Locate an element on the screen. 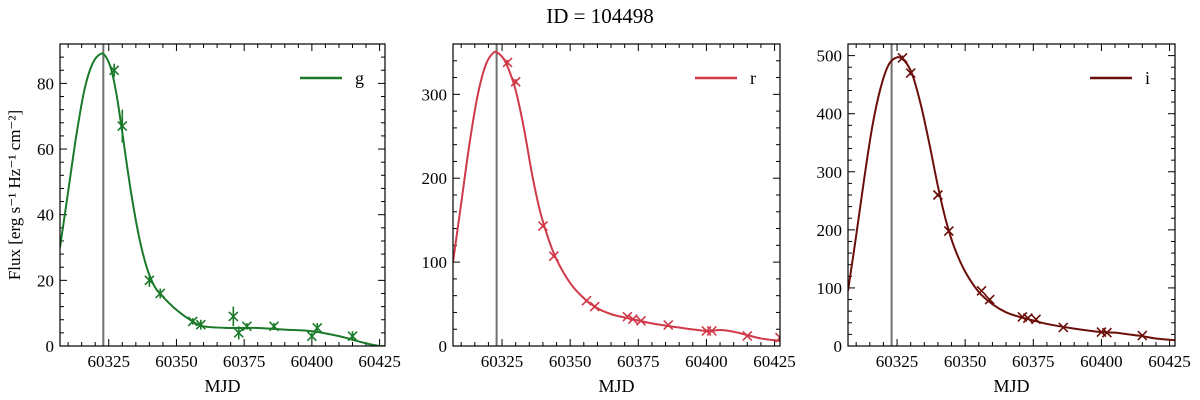 The width and height of the screenshot is (1200, 400). legend-label-r: r is located at coordinates (753, 78).